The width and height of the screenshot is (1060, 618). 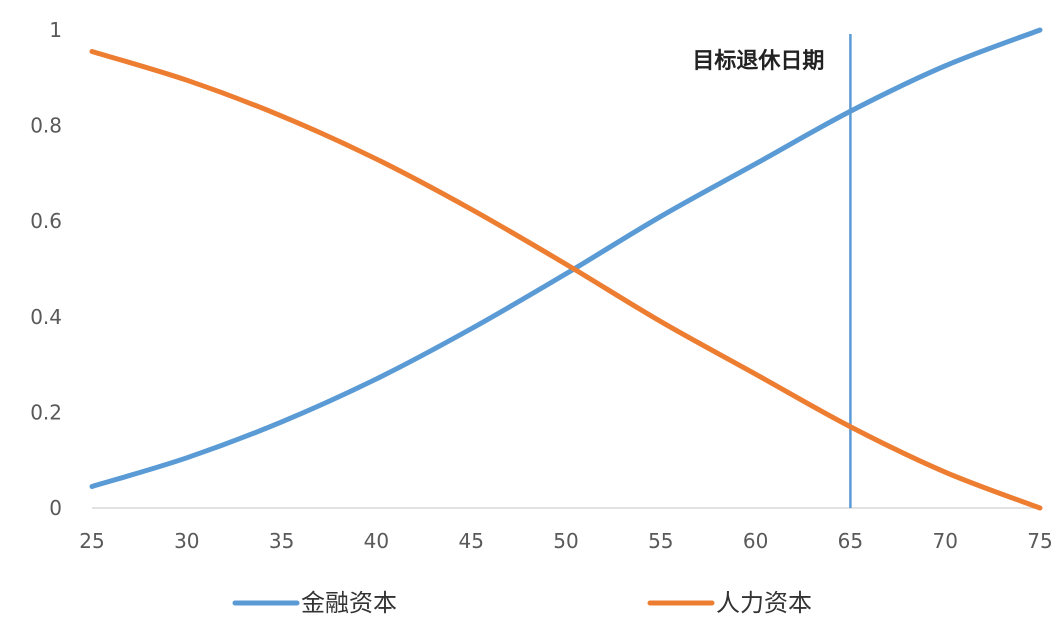 I want to click on x-tick-label: 75, so click(x=1039, y=541).